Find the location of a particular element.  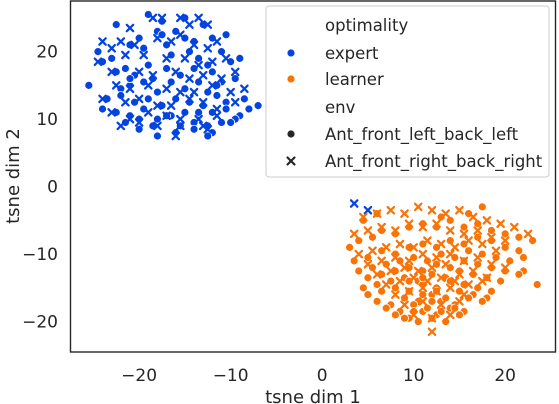

y-tick-label: 10 is located at coordinates (47, 120).